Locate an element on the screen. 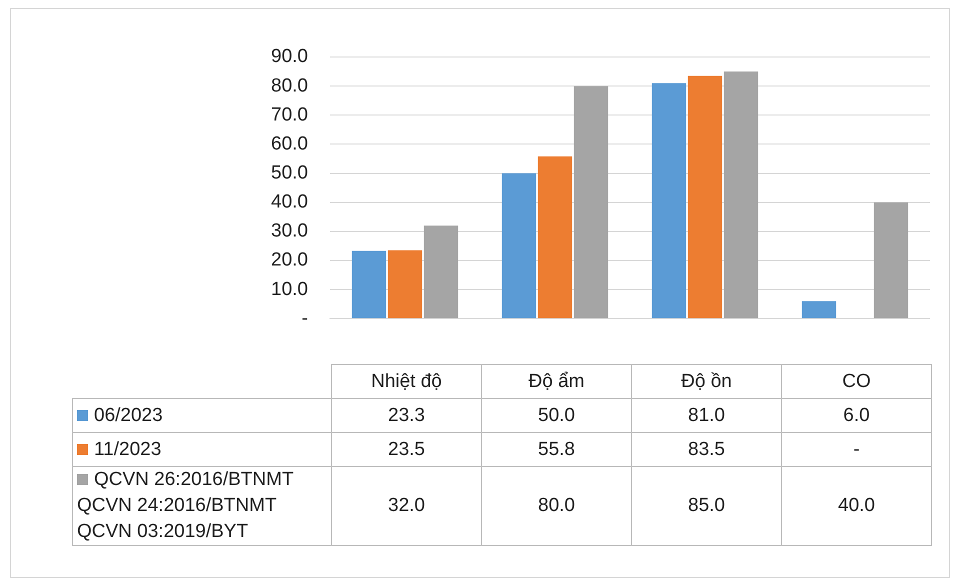  data-label: 23.3 is located at coordinates (407, 415).